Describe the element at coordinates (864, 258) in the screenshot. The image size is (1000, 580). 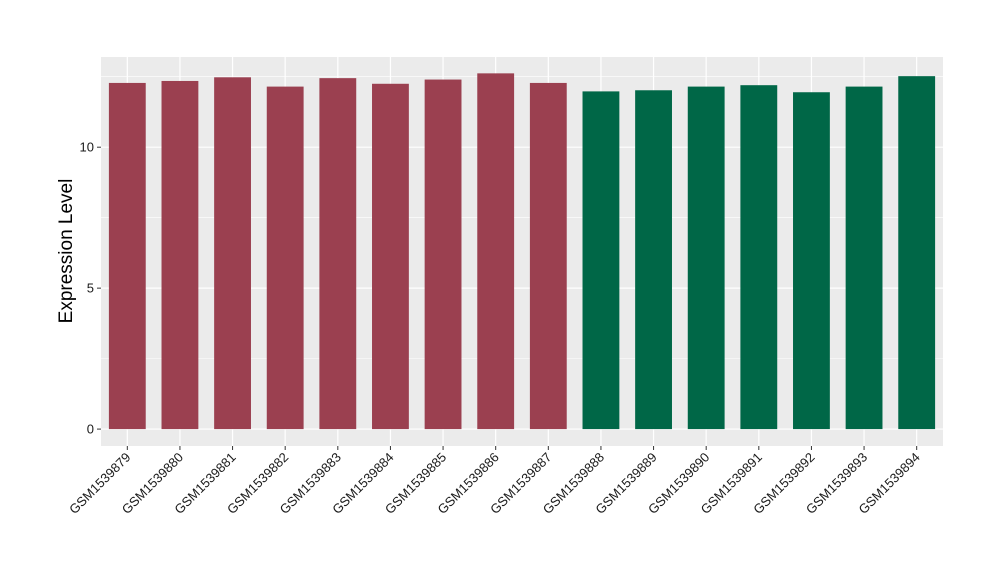
I see `bar-GSM1539893` at that location.